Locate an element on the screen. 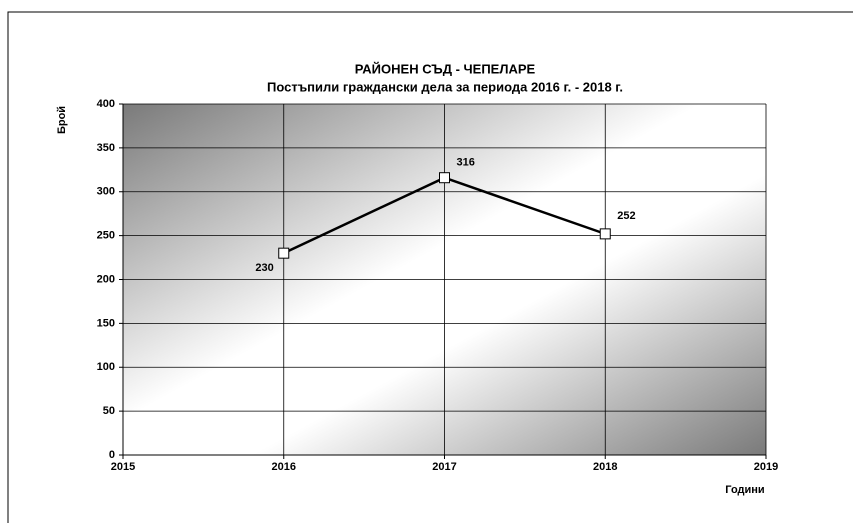 The height and width of the screenshot is (523, 853). y-tick-label: 0 is located at coordinates (112, 455).